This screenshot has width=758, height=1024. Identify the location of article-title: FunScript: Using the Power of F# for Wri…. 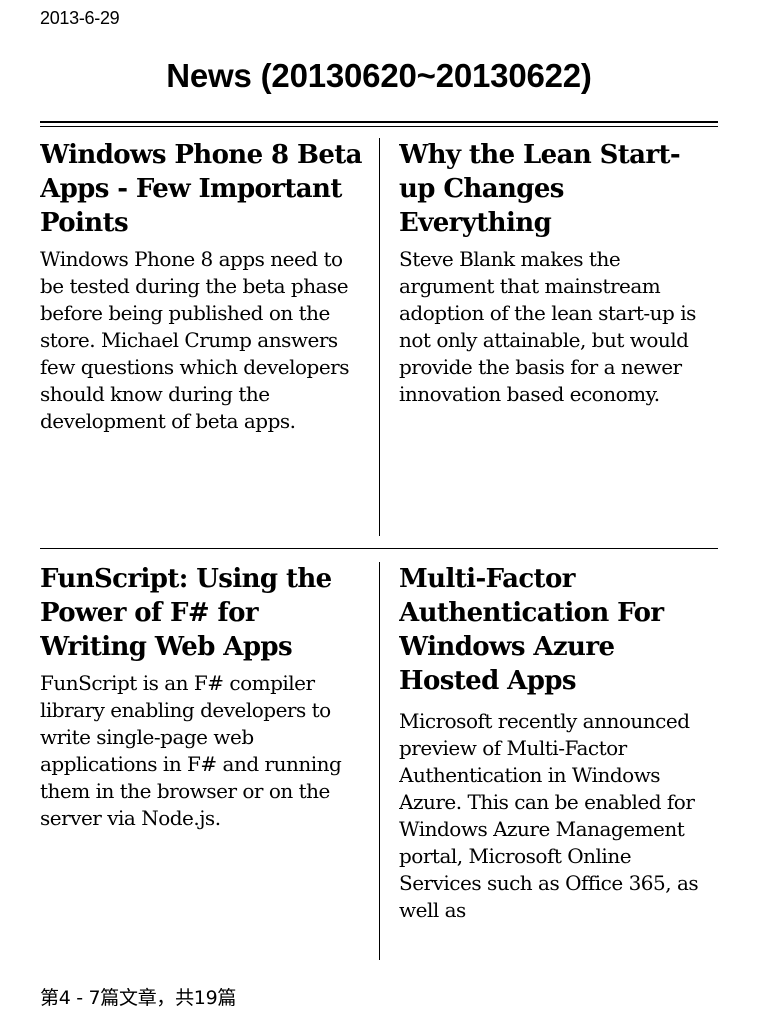
(186, 613).